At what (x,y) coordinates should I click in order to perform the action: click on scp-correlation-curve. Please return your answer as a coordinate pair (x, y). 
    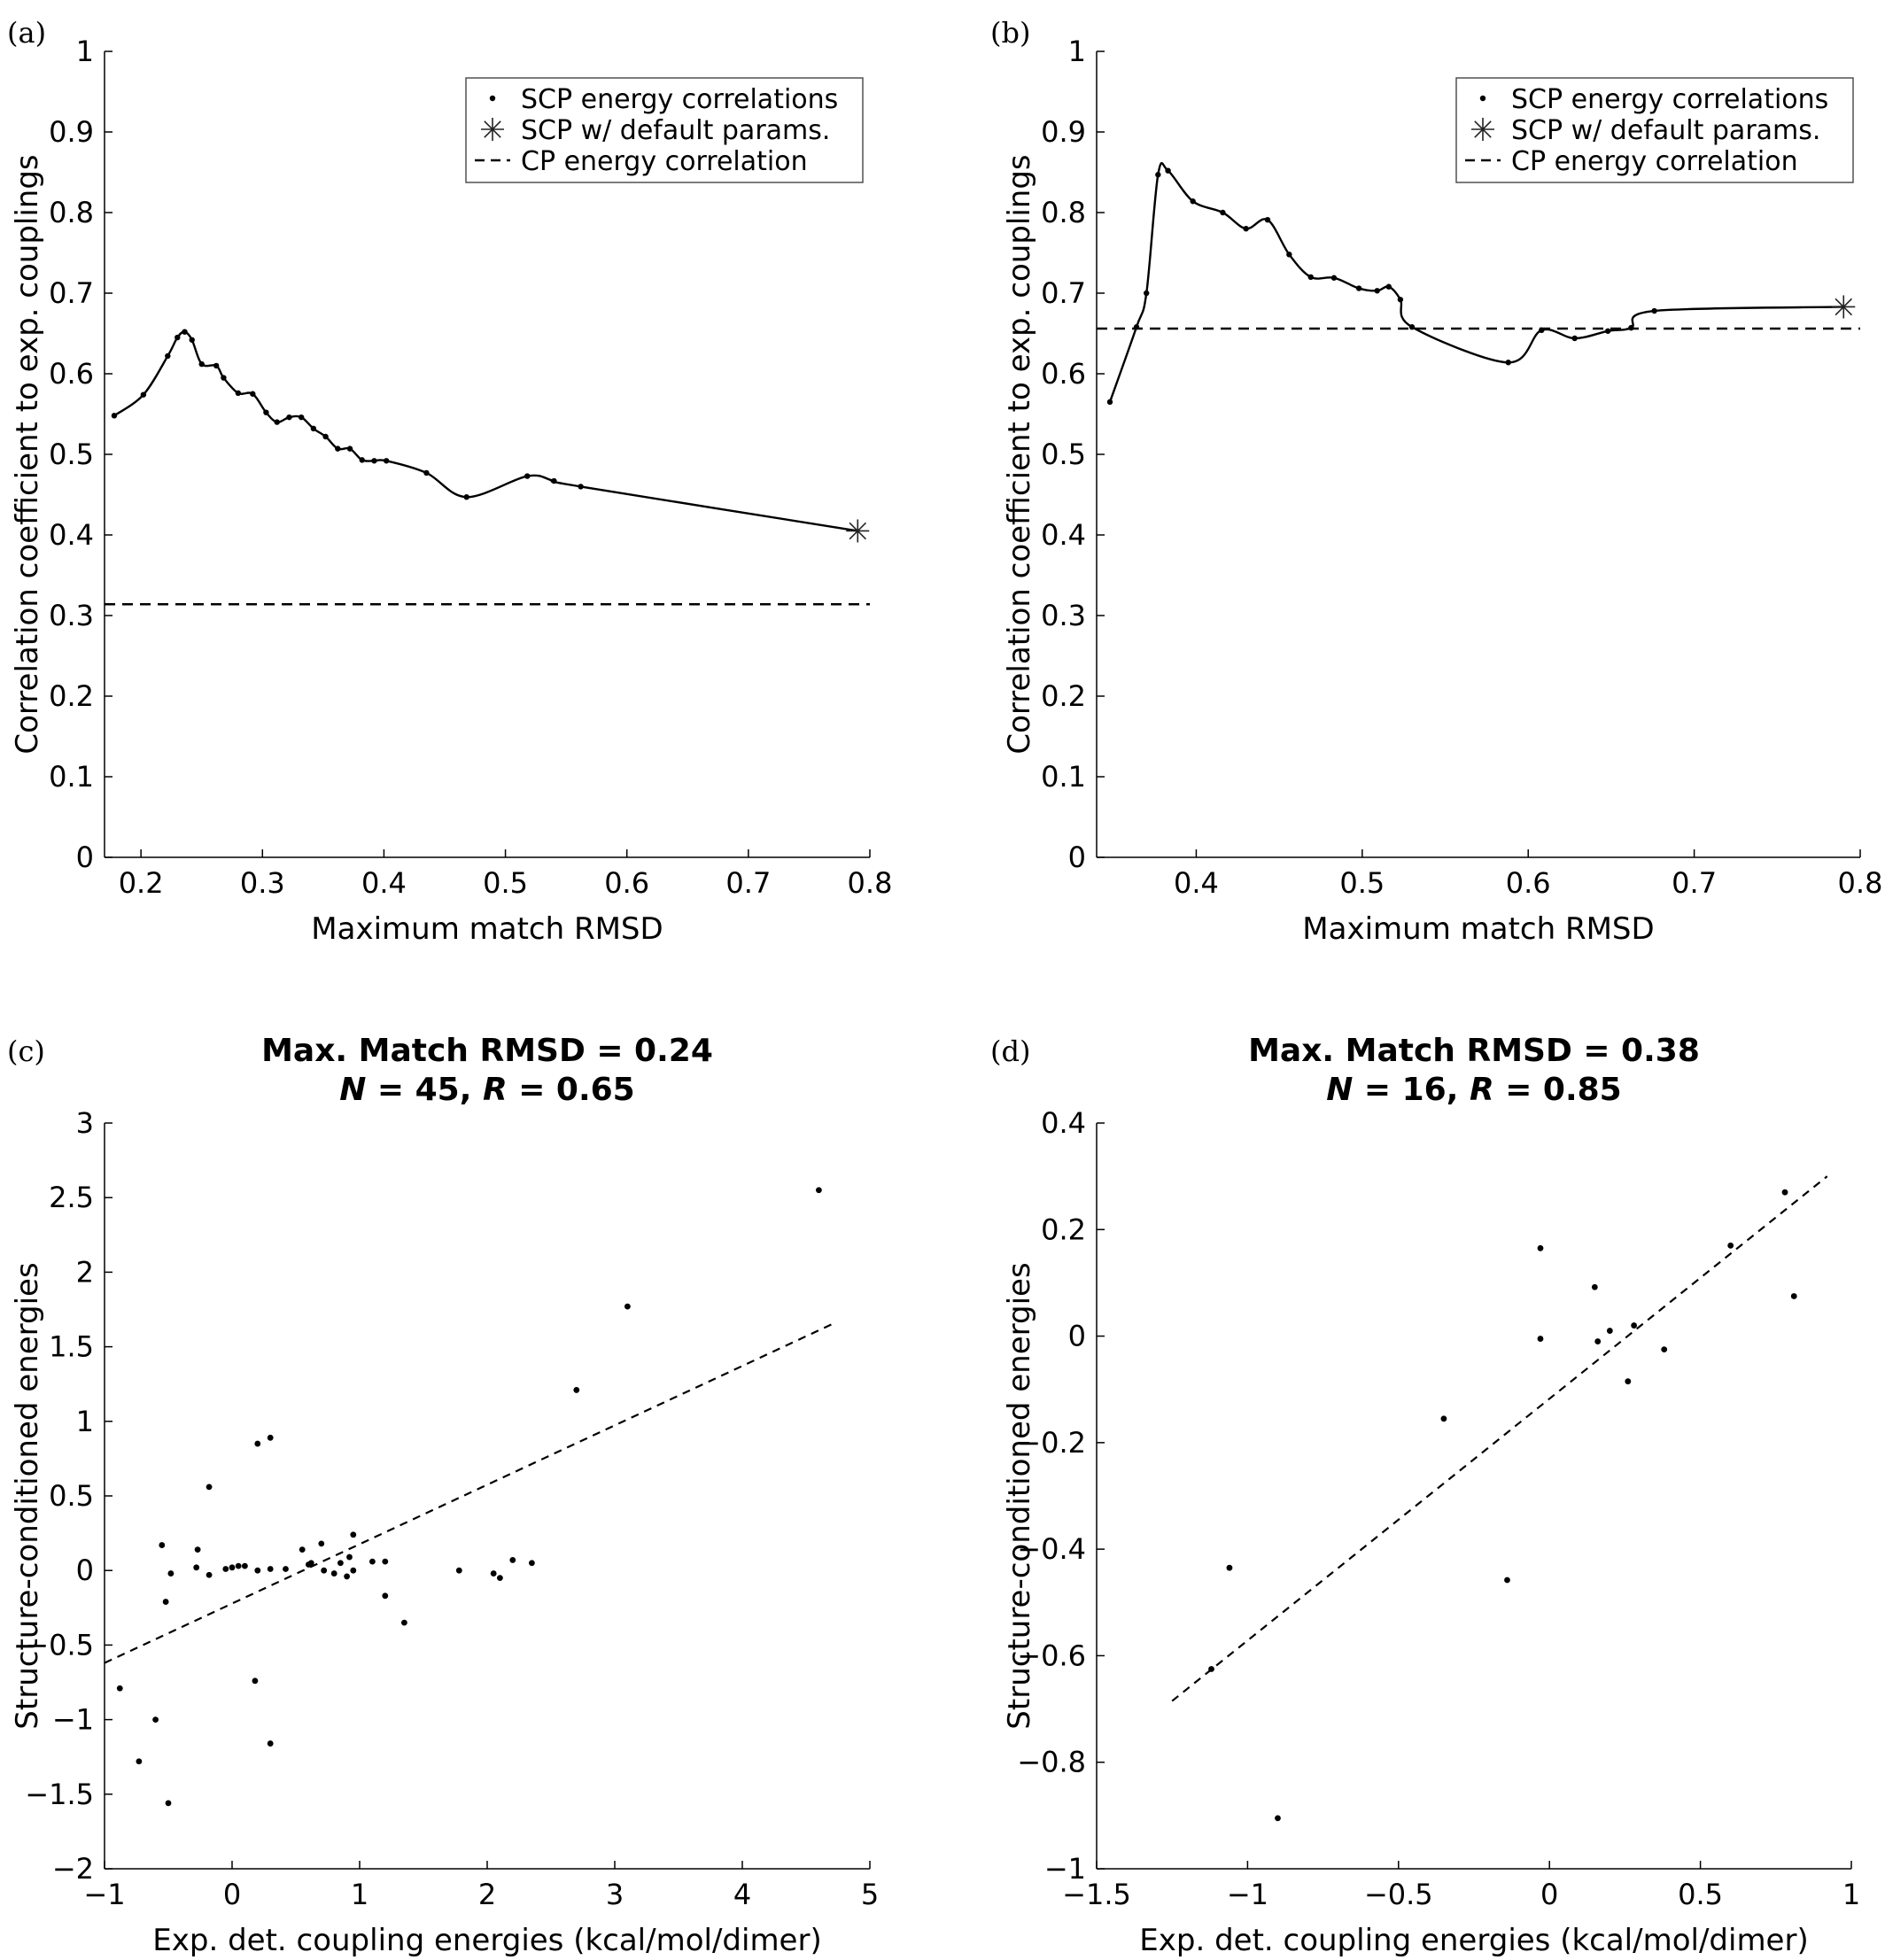
    Looking at the image, I should click on (1476, 282).